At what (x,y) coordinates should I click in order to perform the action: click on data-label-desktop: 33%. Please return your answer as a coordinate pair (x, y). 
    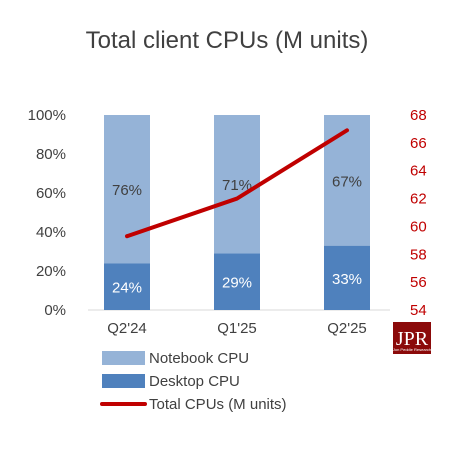
    Looking at the image, I should click on (347, 279).